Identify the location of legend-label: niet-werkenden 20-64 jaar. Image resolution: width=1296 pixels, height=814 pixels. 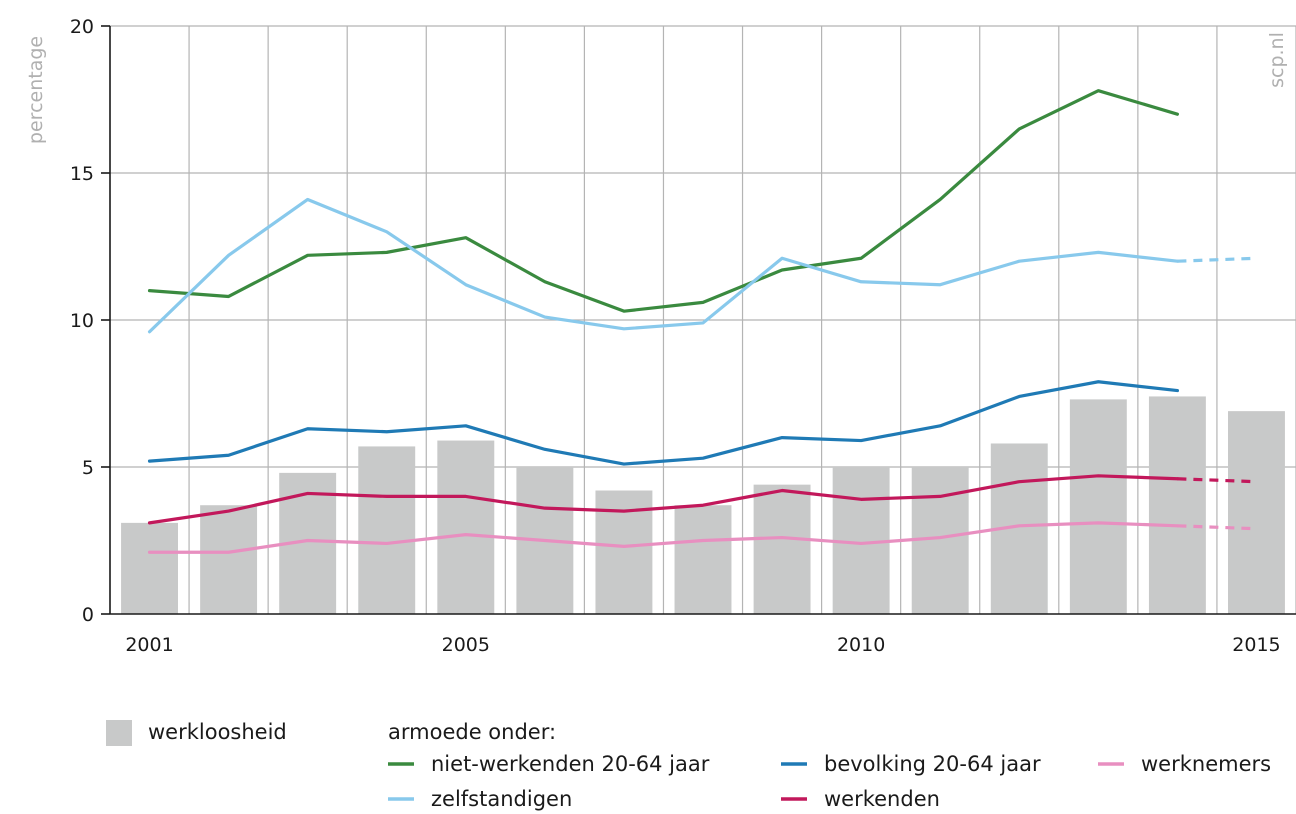
(570, 764).